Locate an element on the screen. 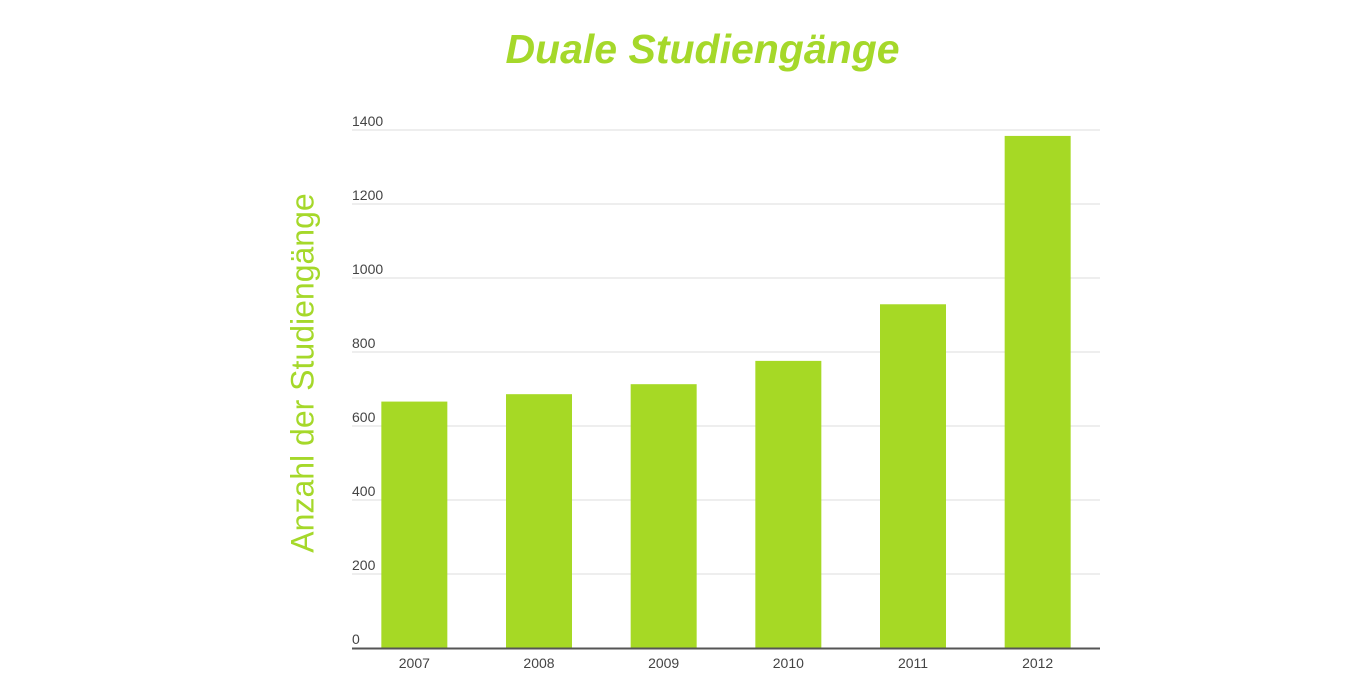  y-tick-label: 1200 is located at coordinates (367, 195).